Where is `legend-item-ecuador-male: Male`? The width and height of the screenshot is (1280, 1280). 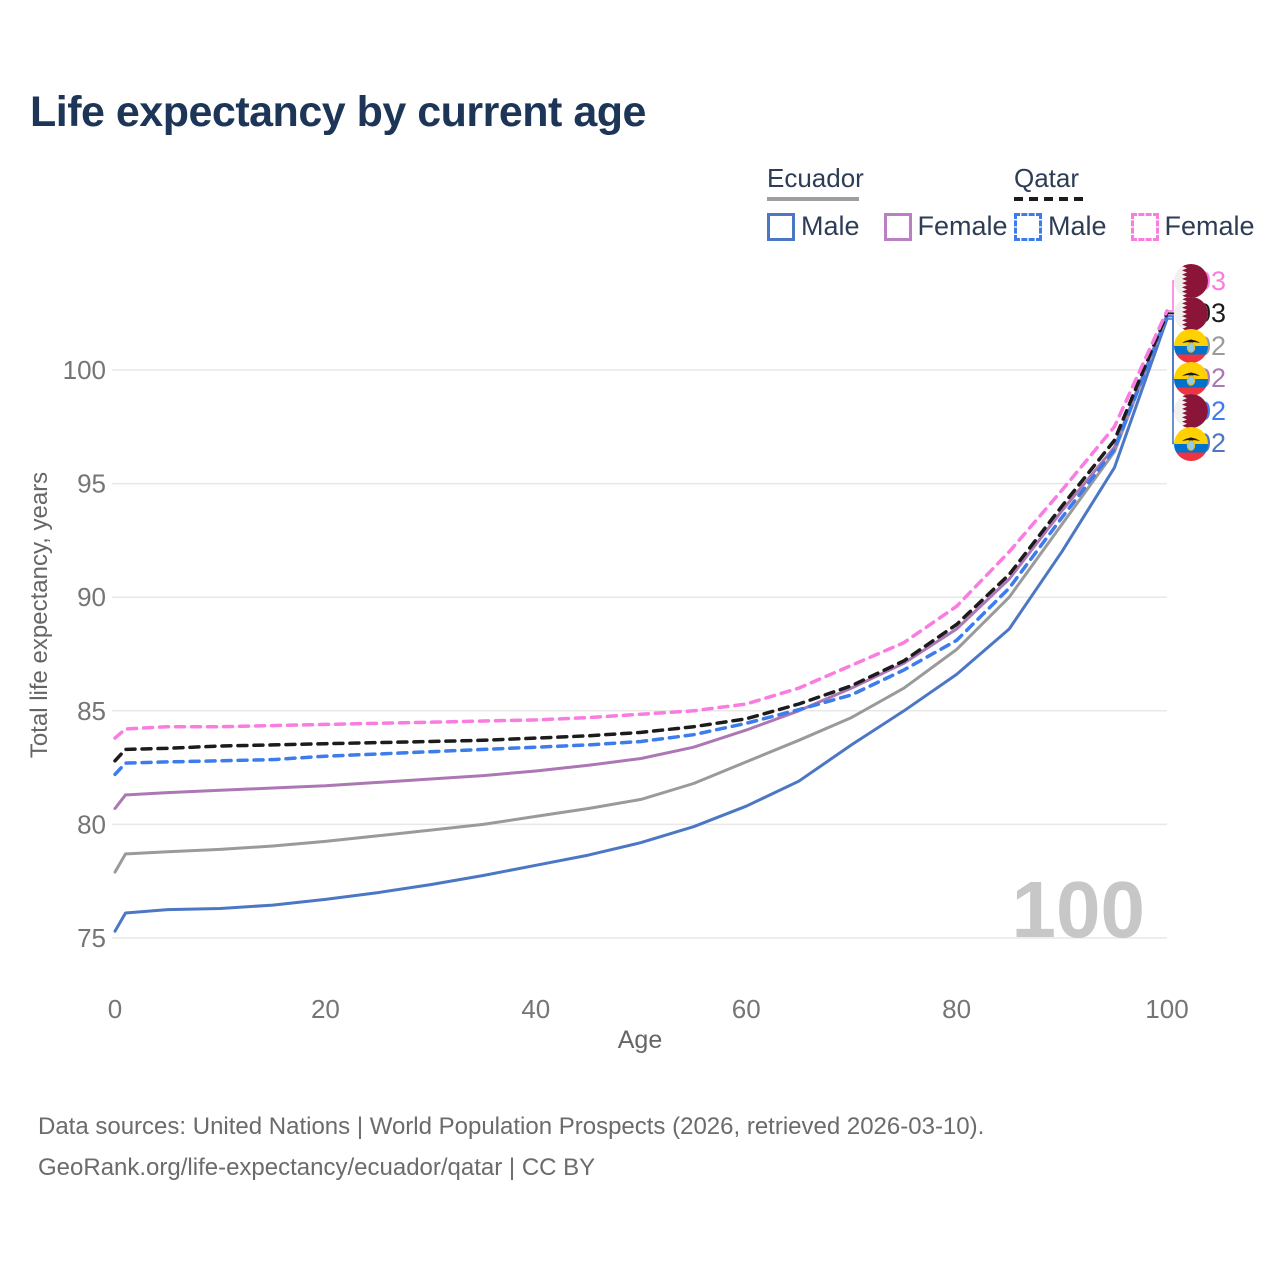 legend-item-ecuador-male: Male is located at coordinates (813, 226).